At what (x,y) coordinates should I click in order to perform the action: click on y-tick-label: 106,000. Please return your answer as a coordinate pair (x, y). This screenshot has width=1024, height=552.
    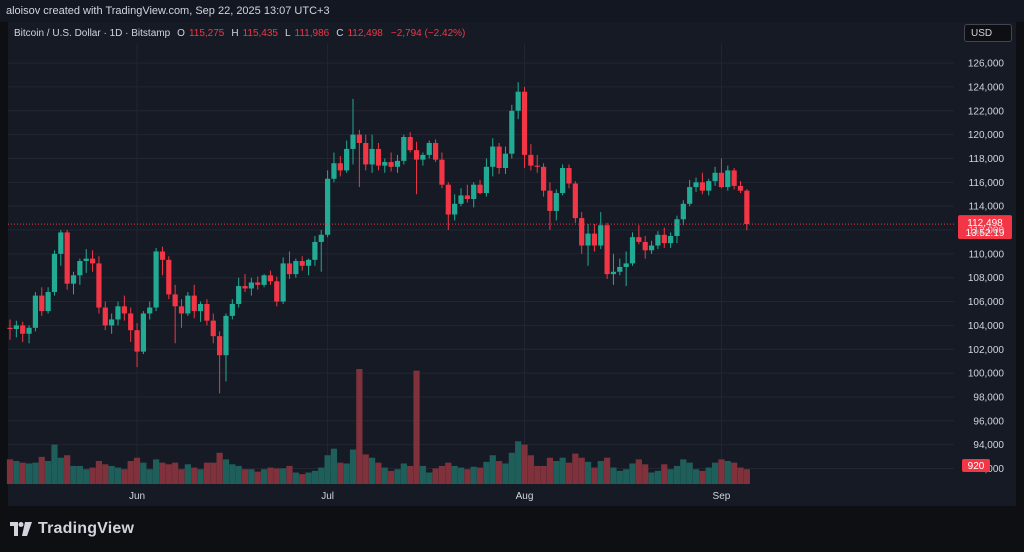
    Looking at the image, I should click on (986, 302).